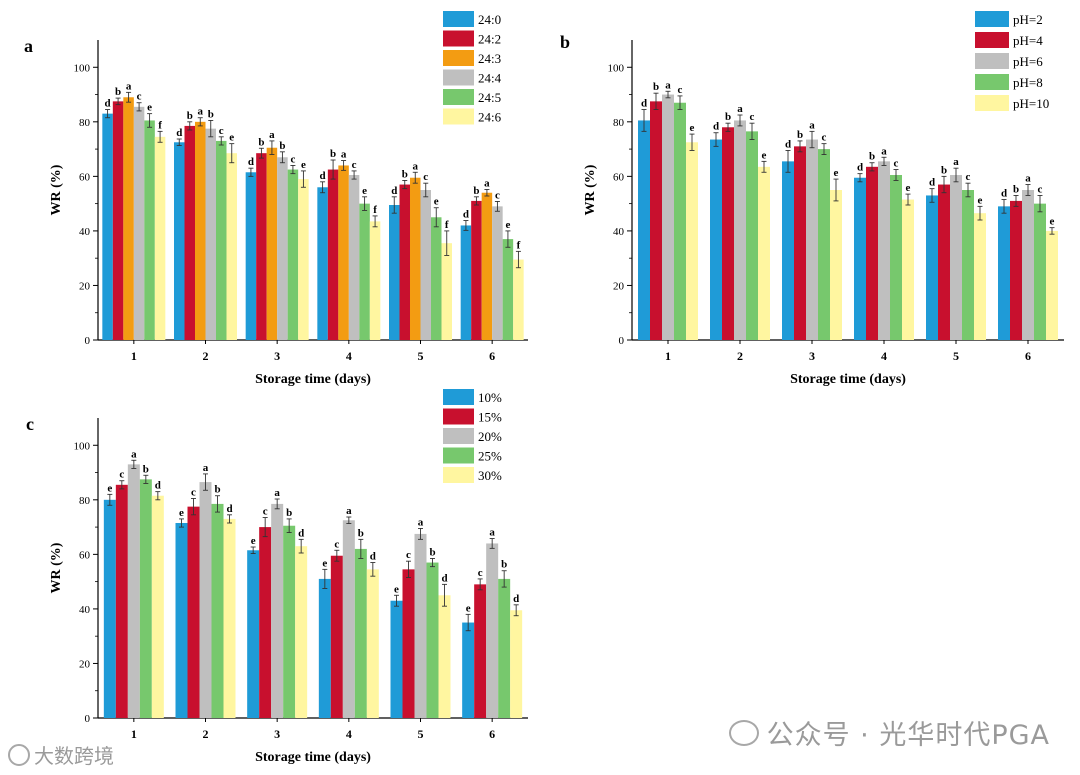  I want to click on watermark-right: 公众号 · 光华时代PGA, so click(889, 732).